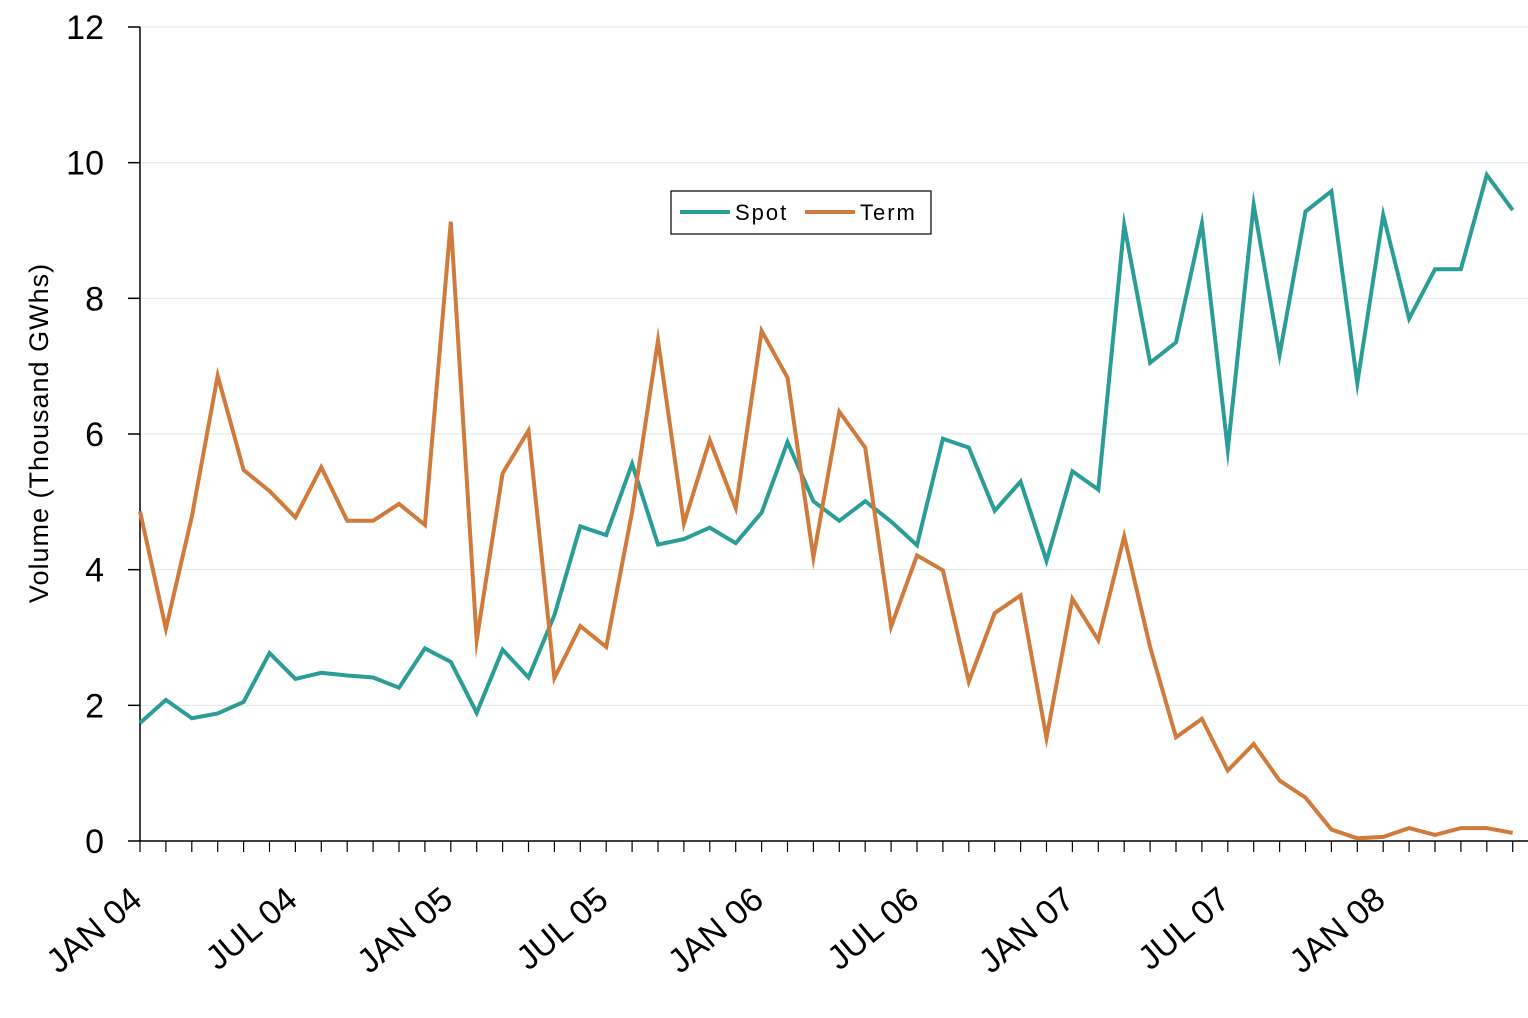 Image resolution: width=1528 pixels, height=1018 pixels. I want to click on y-tick-label: 10, so click(85, 164).